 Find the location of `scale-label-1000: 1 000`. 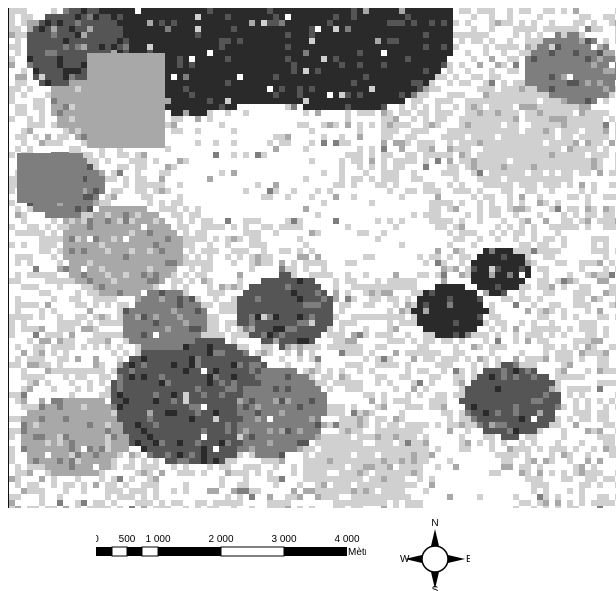

scale-label-1000: 1 000 is located at coordinates (157, 539).